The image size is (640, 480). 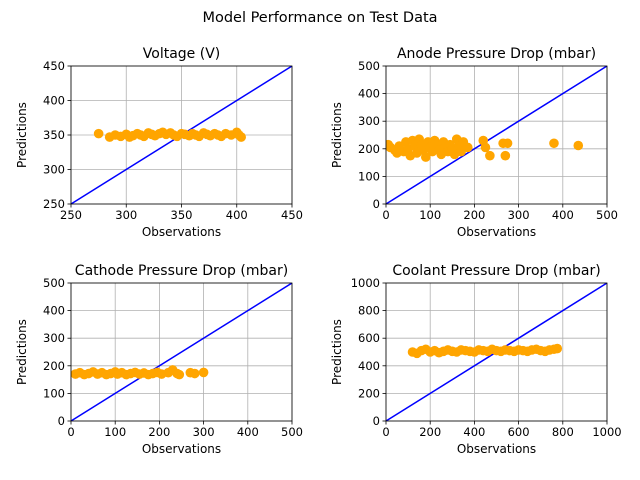 What do you see at coordinates (365, 283) in the screenshot?
I see `y-tick-label: 1000` at bounding box center [365, 283].